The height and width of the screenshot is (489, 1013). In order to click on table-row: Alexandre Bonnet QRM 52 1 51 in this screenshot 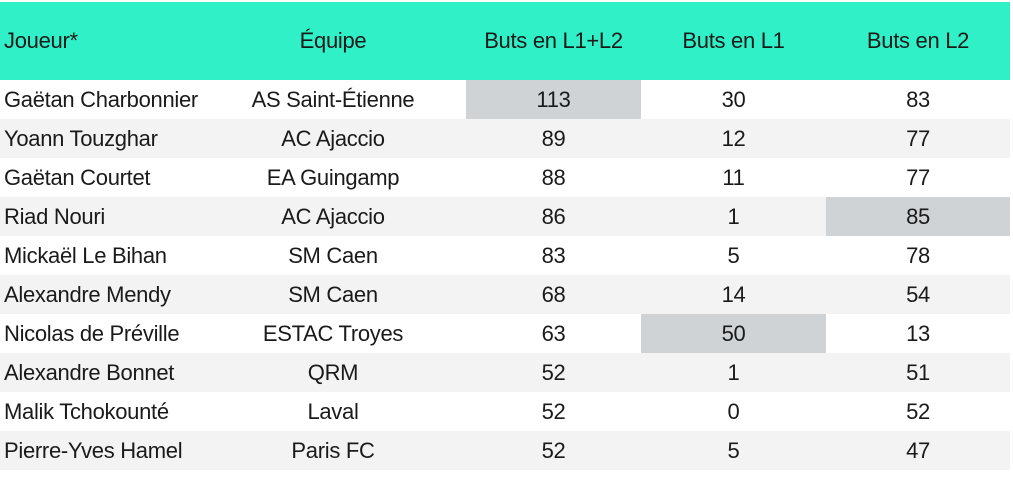, I will do `click(505, 372)`.